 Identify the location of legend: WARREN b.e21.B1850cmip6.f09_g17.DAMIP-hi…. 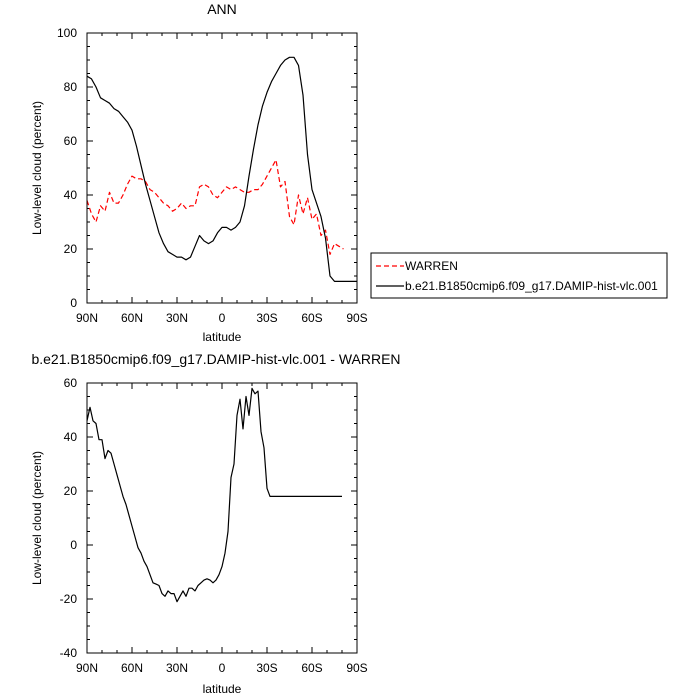
(519, 275).